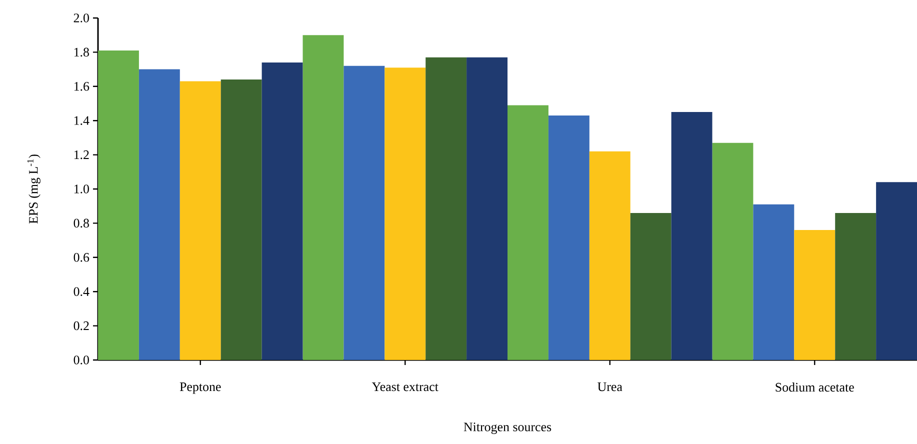 The image size is (917, 444). What do you see at coordinates (82, 120) in the screenshot?
I see `y-tick-label: 1.4` at bounding box center [82, 120].